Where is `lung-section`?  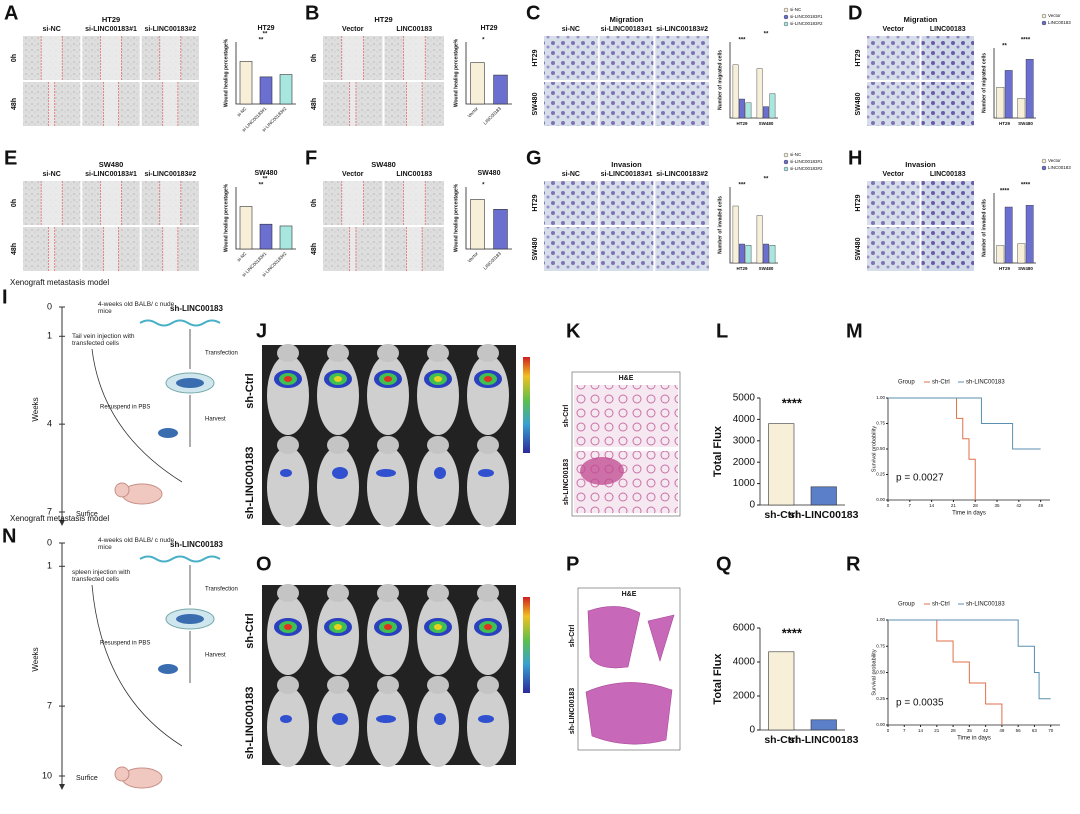
lung-section is located at coordinates (629, 713).